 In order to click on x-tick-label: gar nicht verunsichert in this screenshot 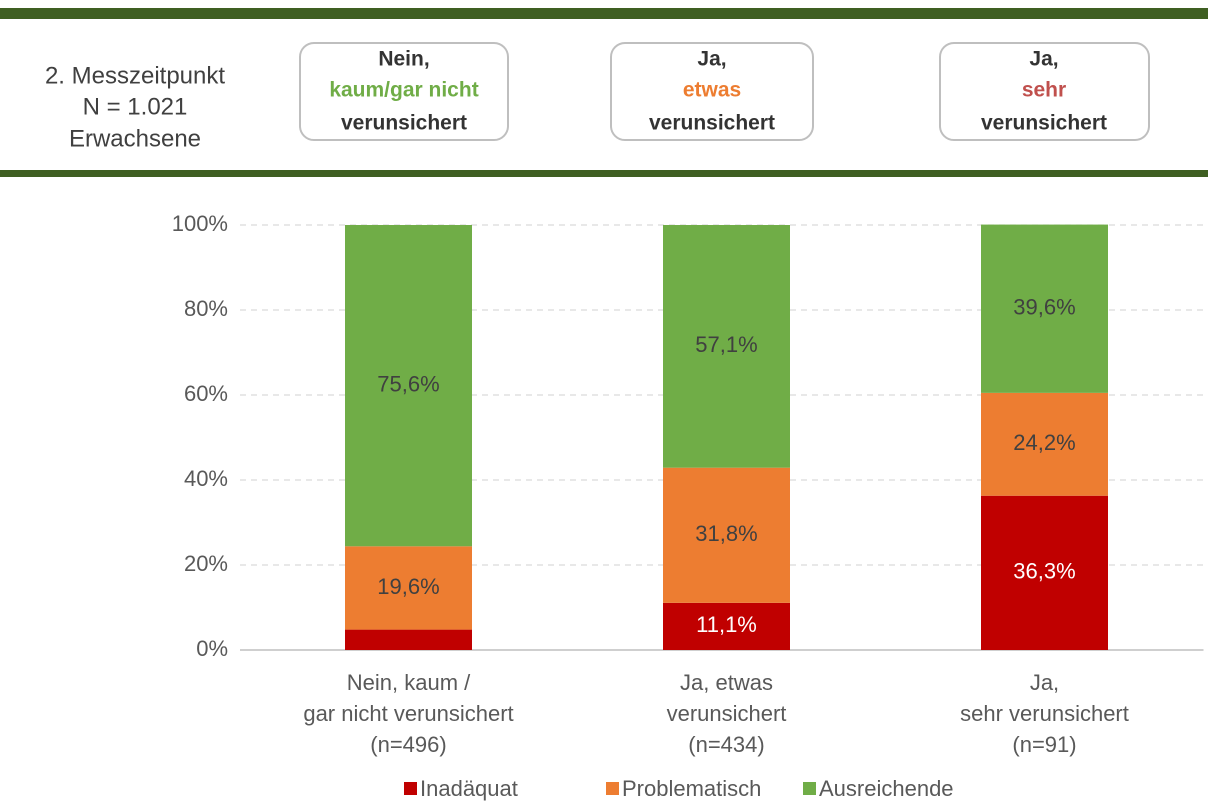, I will do `click(408, 713)`.